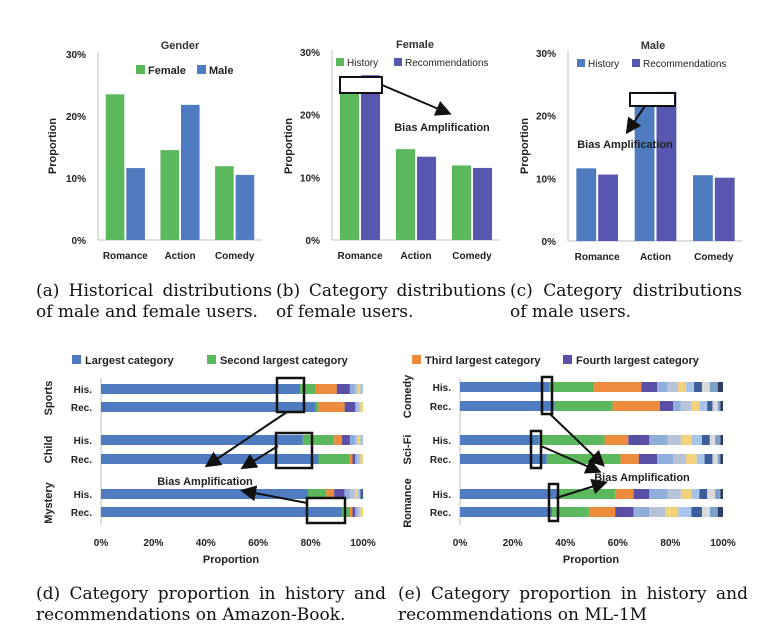  I want to click on group-label: Sports, so click(49, 398).